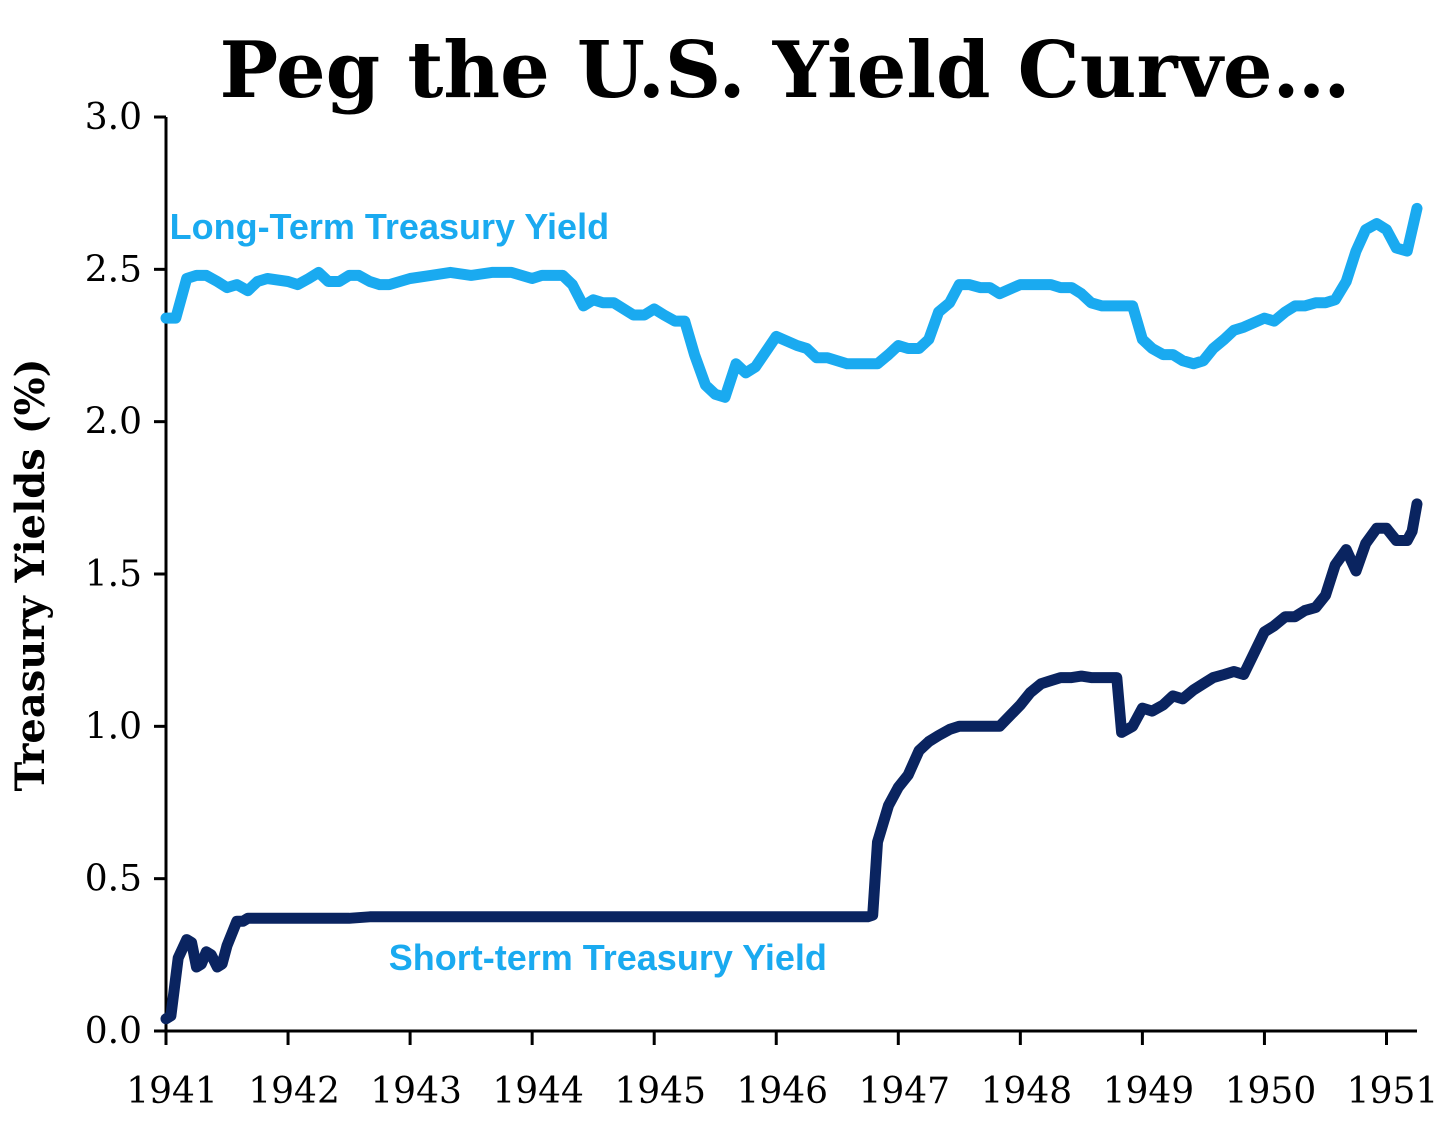 Image resolution: width=1456 pixels, height=1130 pixels. What do you see at coordinates (1027, 1091) in the screenshot?
I see `x-tick-label: 1948` at bounding box center [1027, 1091].